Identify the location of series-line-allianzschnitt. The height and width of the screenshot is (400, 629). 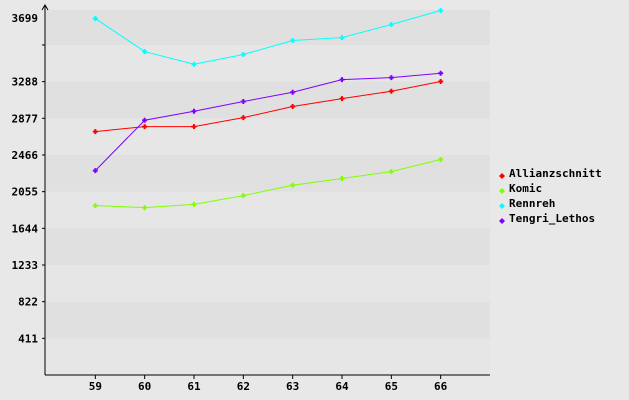
(268, 107).